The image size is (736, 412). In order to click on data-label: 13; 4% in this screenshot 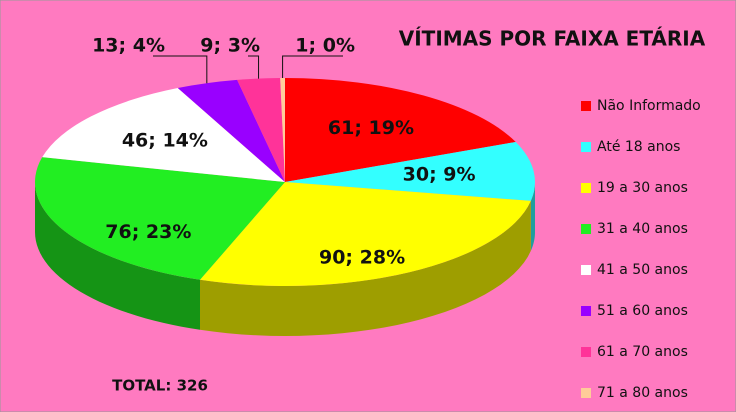, I will do `click(128, 46)`.